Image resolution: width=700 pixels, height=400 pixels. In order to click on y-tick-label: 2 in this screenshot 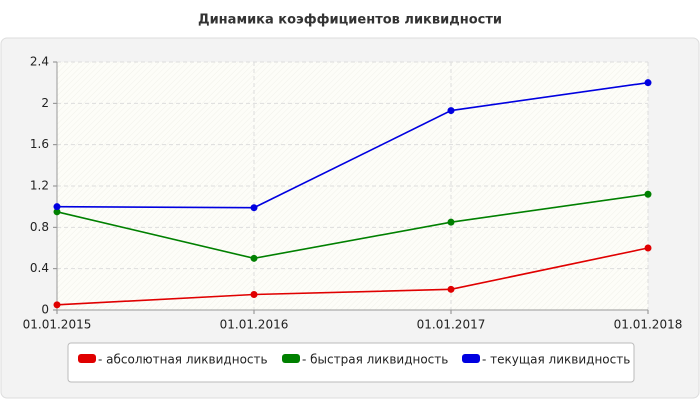, I will do `click(45, 103)`.